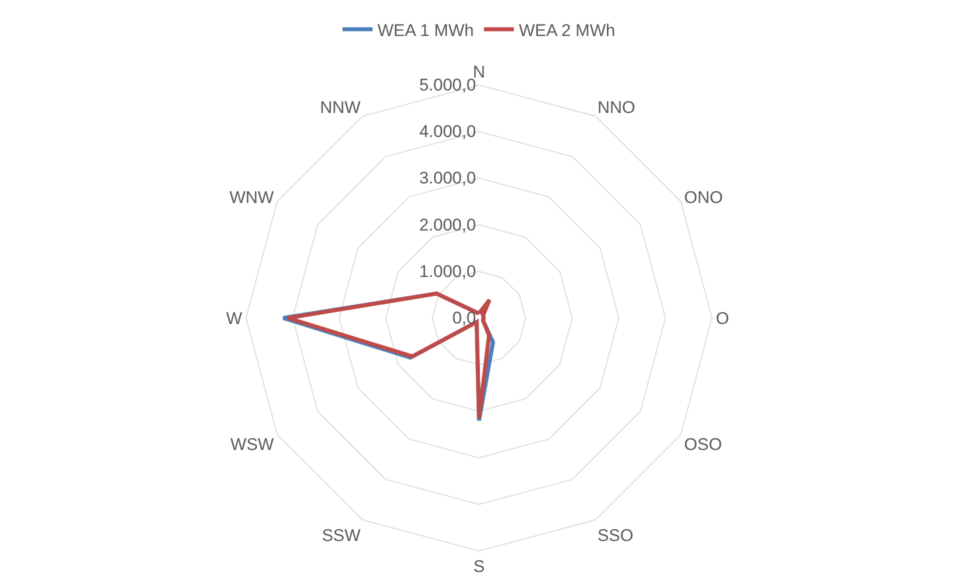 Image resolution: width=958 pixels, height=581 pixels. What do you see at coordinates (447, 132) in the screenshot?
I see `y-tick-label: 4.000,0` at bounding box center [447, 132].